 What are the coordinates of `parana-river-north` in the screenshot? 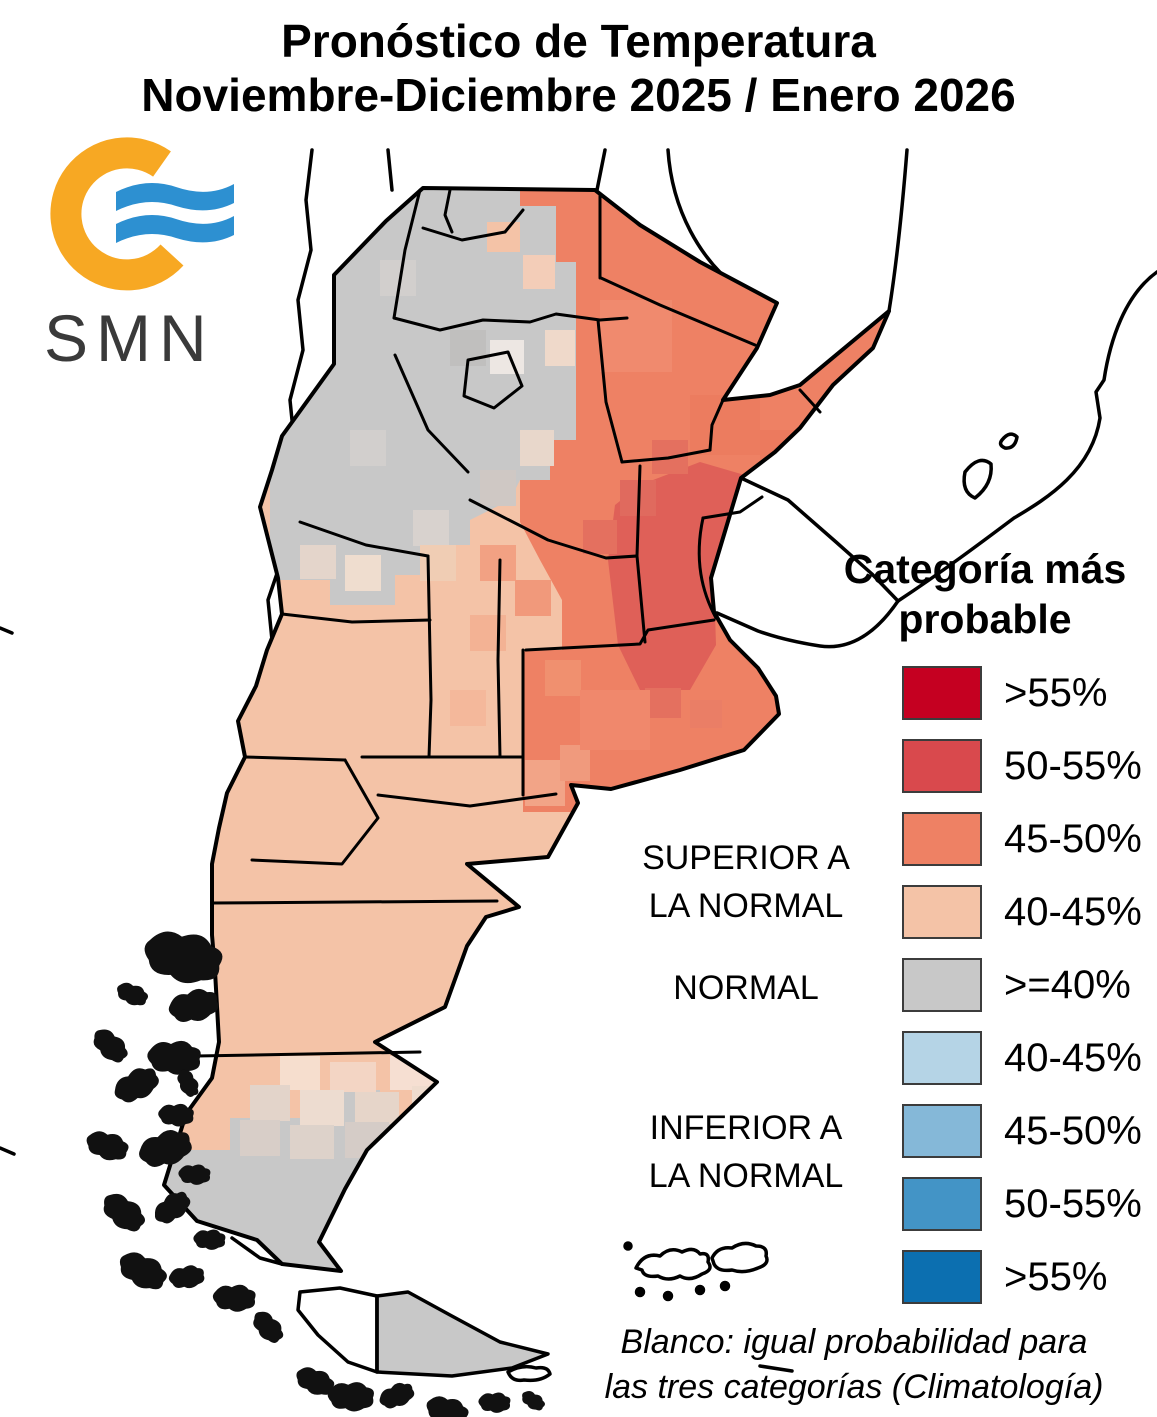 It's located at (898, 230).